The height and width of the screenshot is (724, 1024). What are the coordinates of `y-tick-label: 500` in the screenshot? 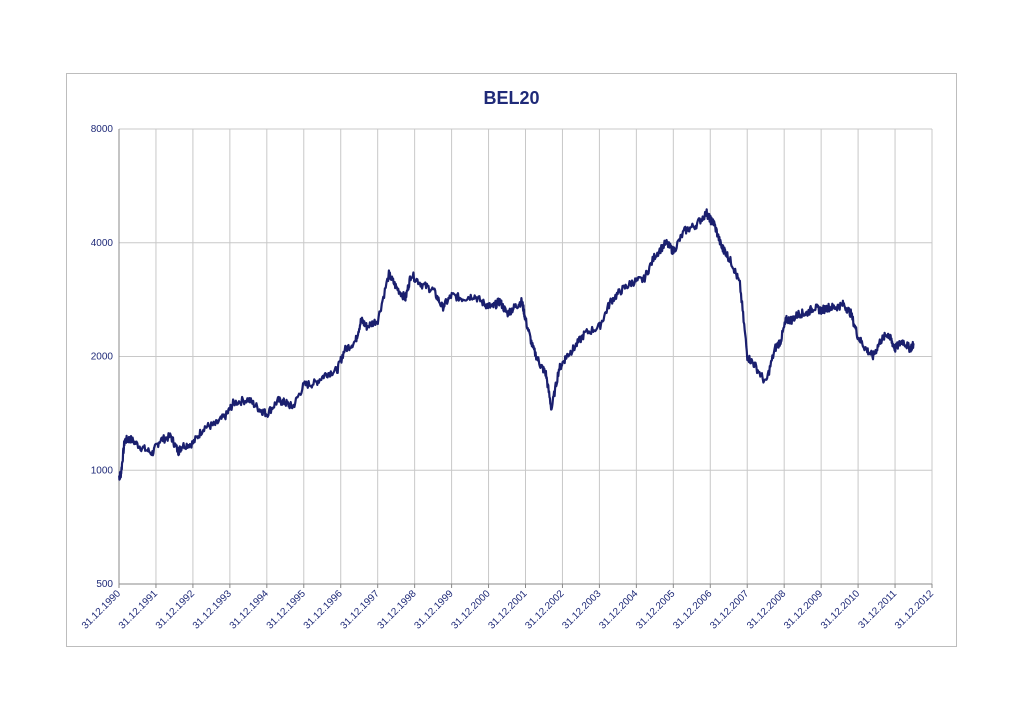 It's located at (104, 584).